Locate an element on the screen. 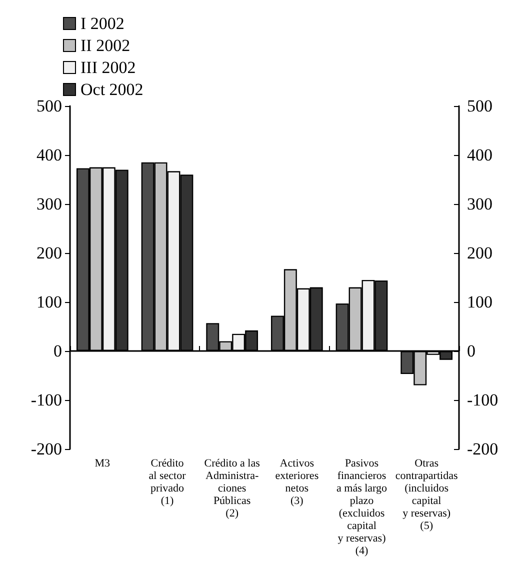  y-tick-label: 400 is located at coordinates (49, 155).